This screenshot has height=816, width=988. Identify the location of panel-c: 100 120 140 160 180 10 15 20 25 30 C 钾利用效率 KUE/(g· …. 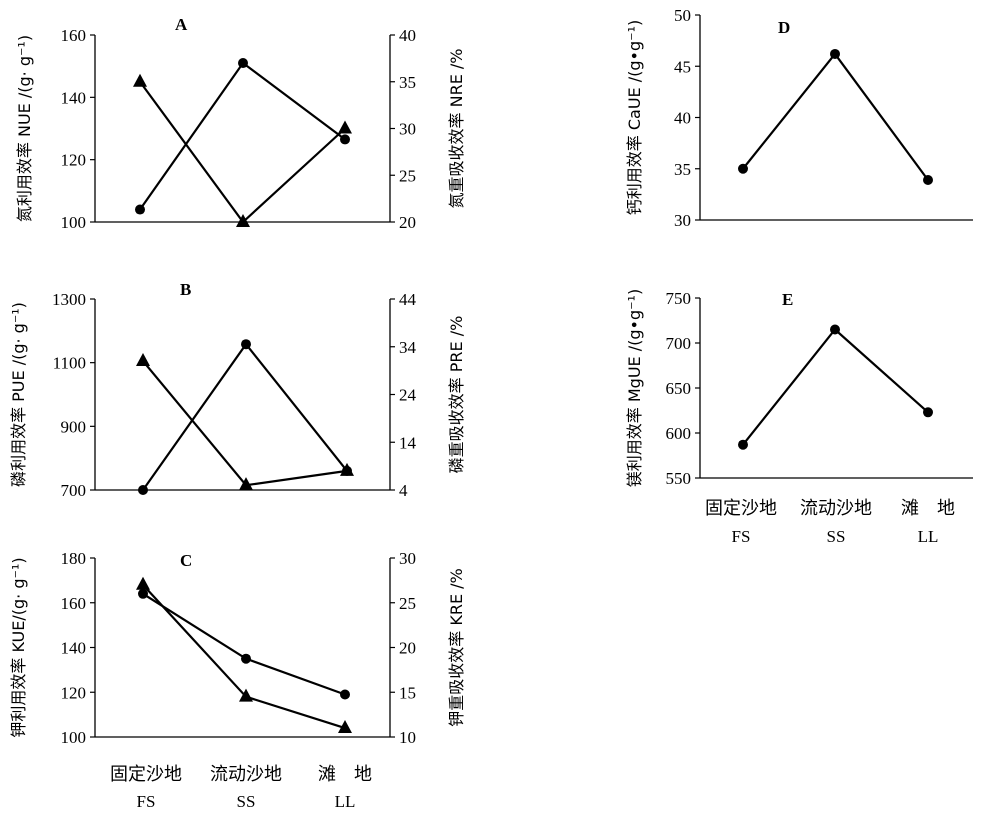
(237, 648).